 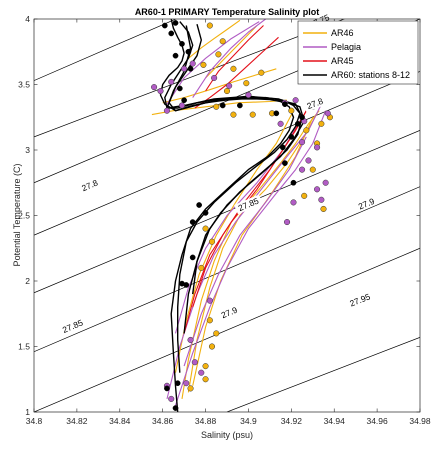 What do you see at coordinates (420, 421) in the screenshot?
I see `x-tick-label: 34.98` at bounding box center [420, 421].